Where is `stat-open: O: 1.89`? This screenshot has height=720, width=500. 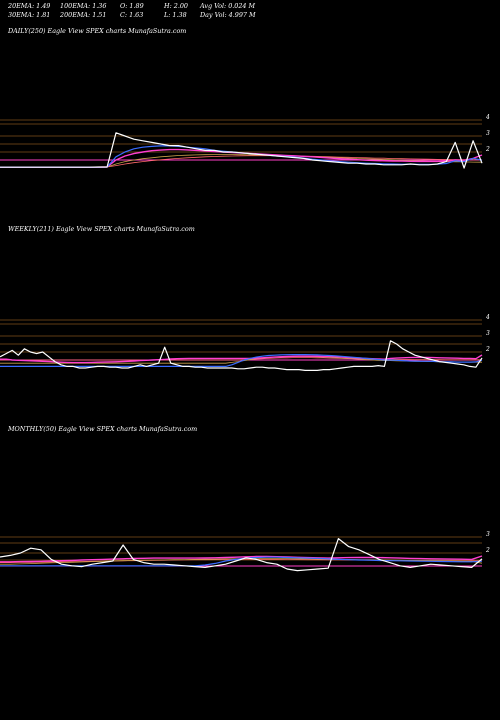
stat-open: O: 1.89 is located at coordinates (132, 6).